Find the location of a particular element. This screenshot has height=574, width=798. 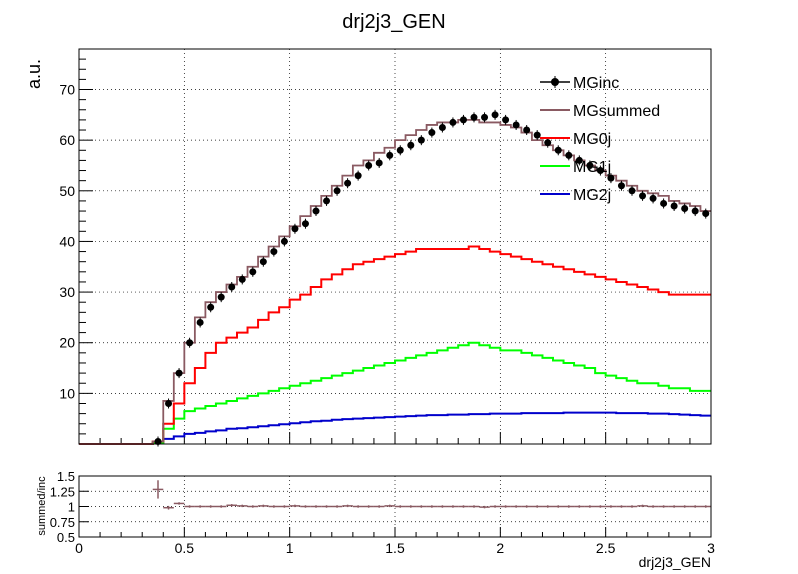

legend-label-mg2j: MG2j is located at coordinates (592, 195).